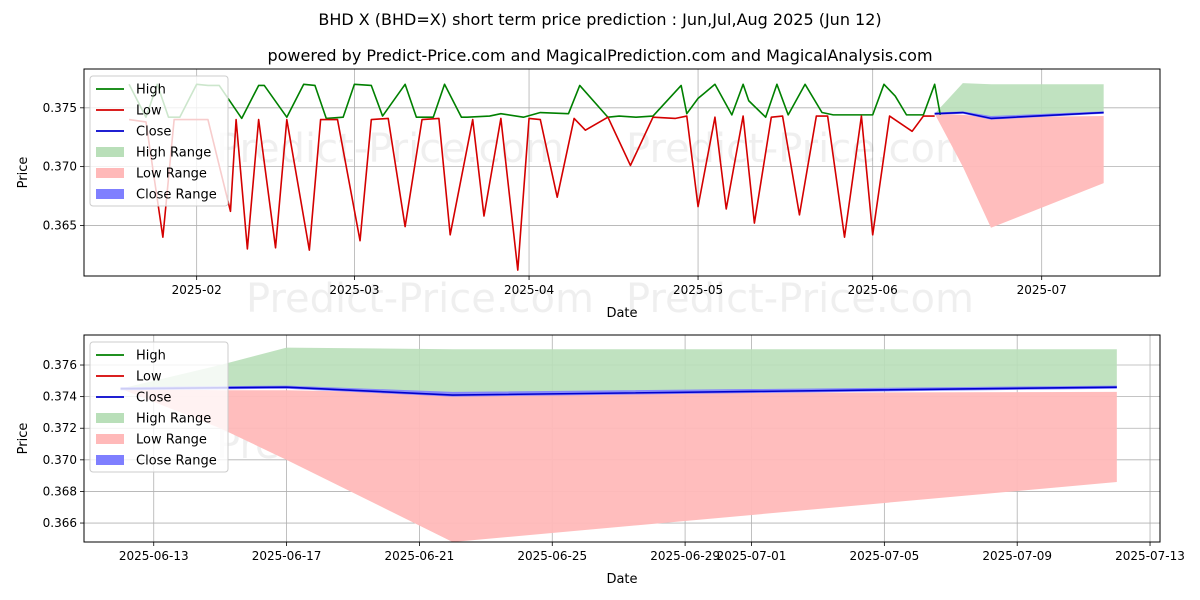 The width and height of the screenshot is (1200, 600). Describe the element at coordinates (1019, 170) in the screenshot. I see `low-range-band` at that location.